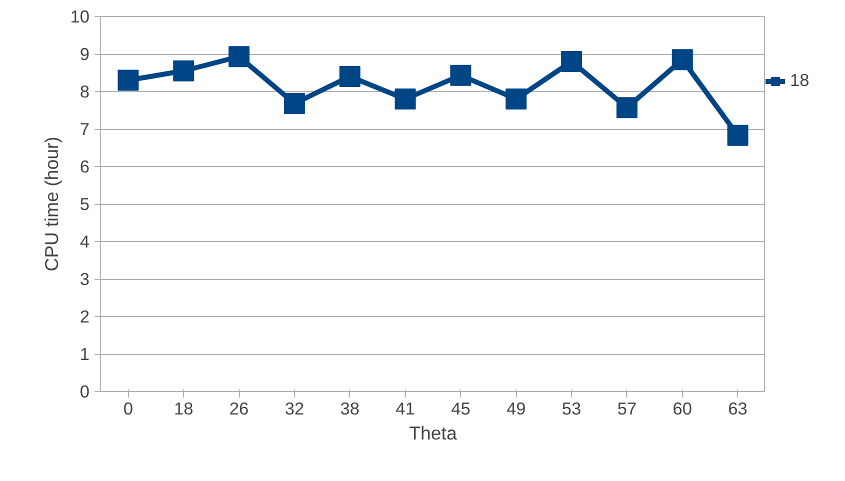  What do you see at coordinates (85, 129) in the screenshot?
I see `y-tick-label: 7` at bounding box center [85, 129].